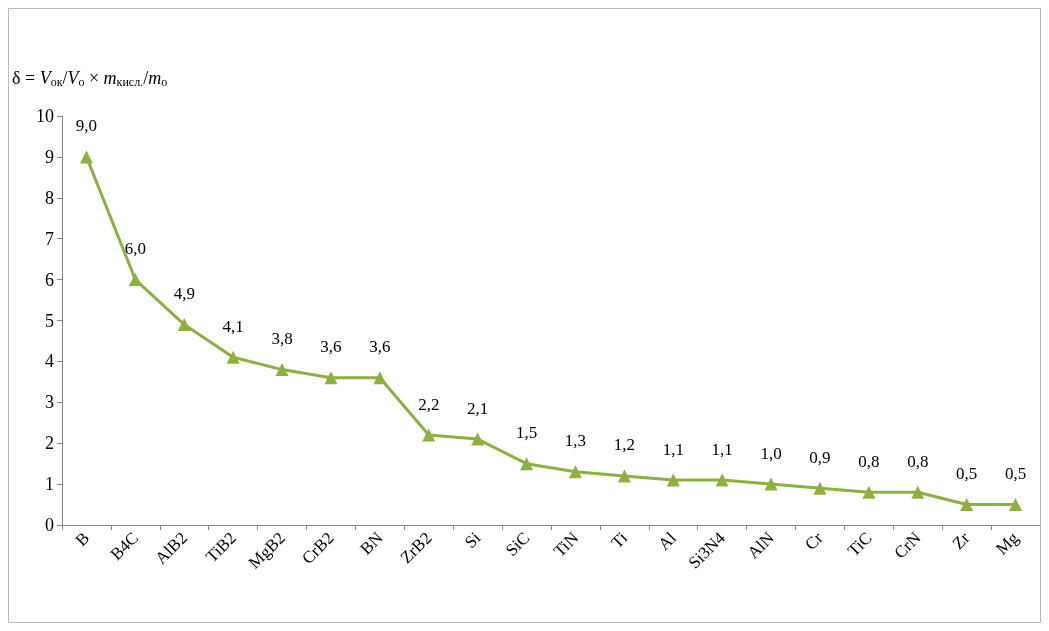 The image size is (1049, 631). I want to click on x-tick-label: Mg, so click(1007, 543).